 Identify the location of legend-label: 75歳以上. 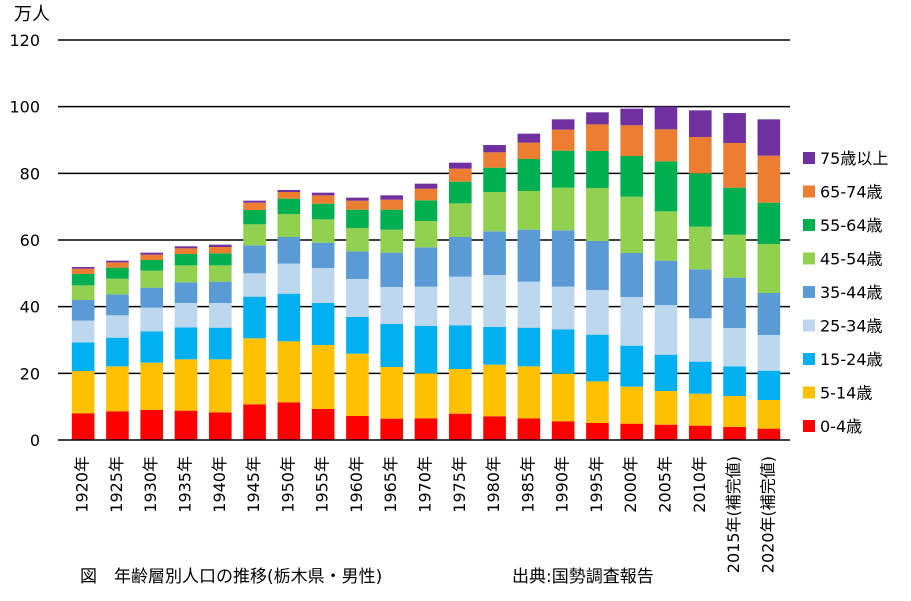
(854, 158).